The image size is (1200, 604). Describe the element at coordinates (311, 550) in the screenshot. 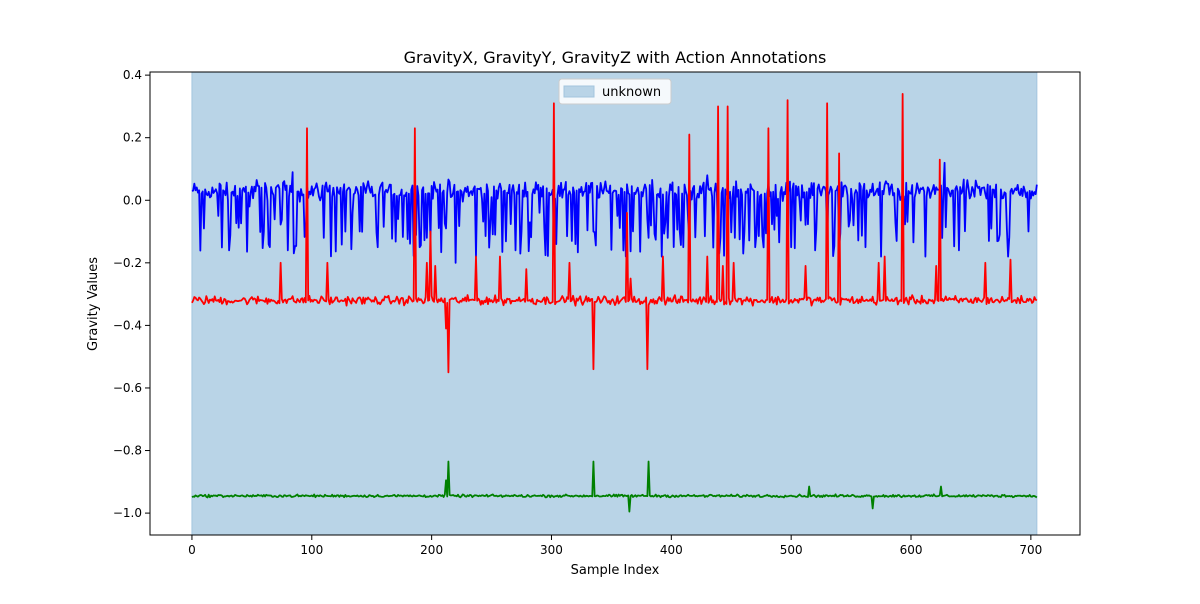

I see `x-tick-label: 100` at that location.